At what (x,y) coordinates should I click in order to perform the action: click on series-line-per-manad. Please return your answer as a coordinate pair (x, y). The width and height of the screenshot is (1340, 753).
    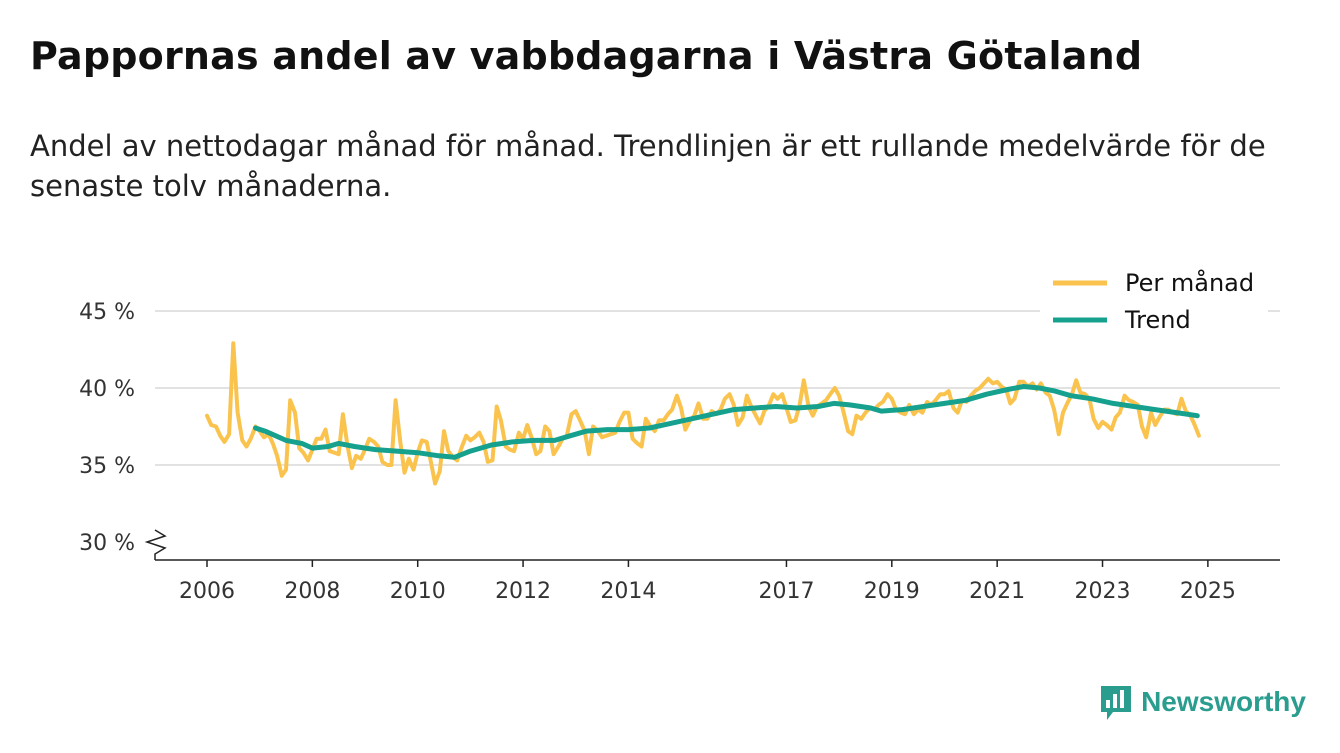
    Looking at the image, I should click on (703, 413).